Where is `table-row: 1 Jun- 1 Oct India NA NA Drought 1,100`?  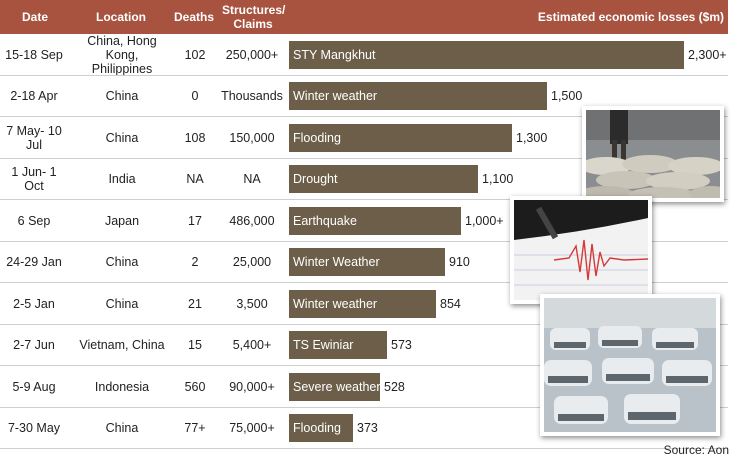 table-row: 1 Jun- 1 Oct India NA NA Drought 1,100 is located at coordinates (364, 179).